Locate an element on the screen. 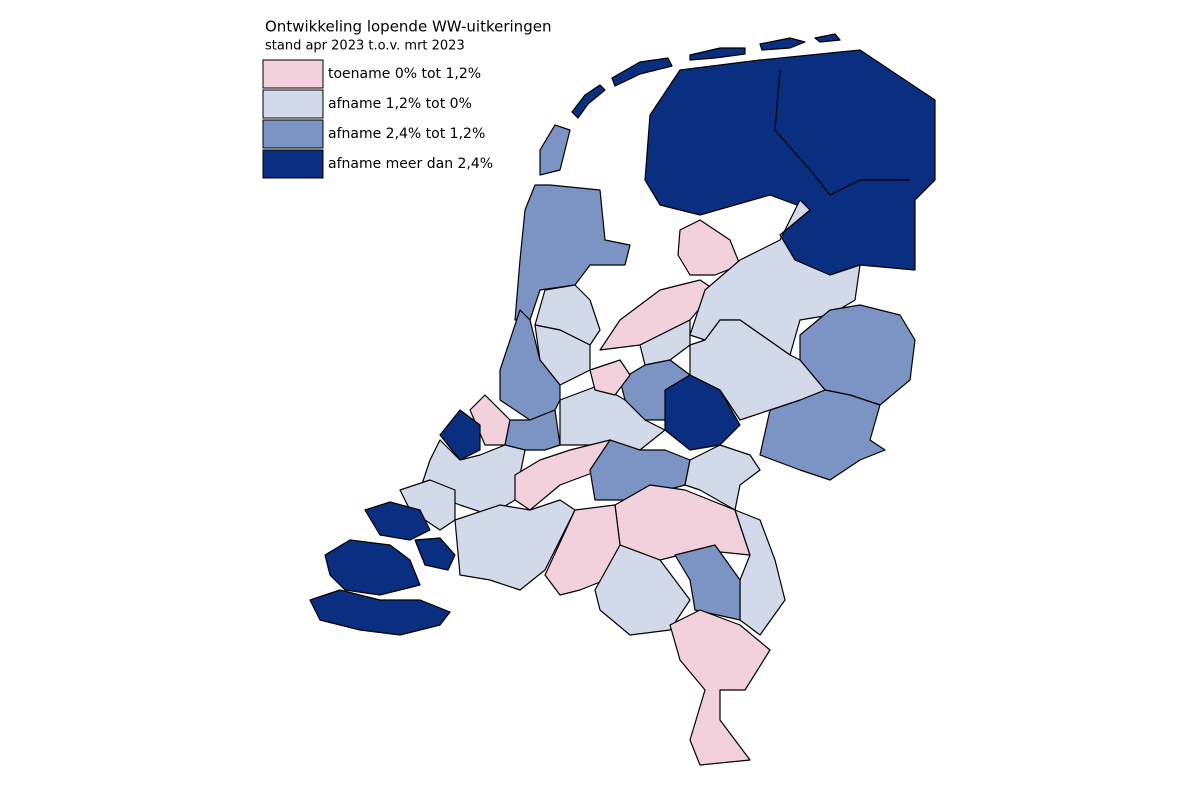  legend-label: afname 2,4% tot 1,2% is located at coordinates (406, 134).